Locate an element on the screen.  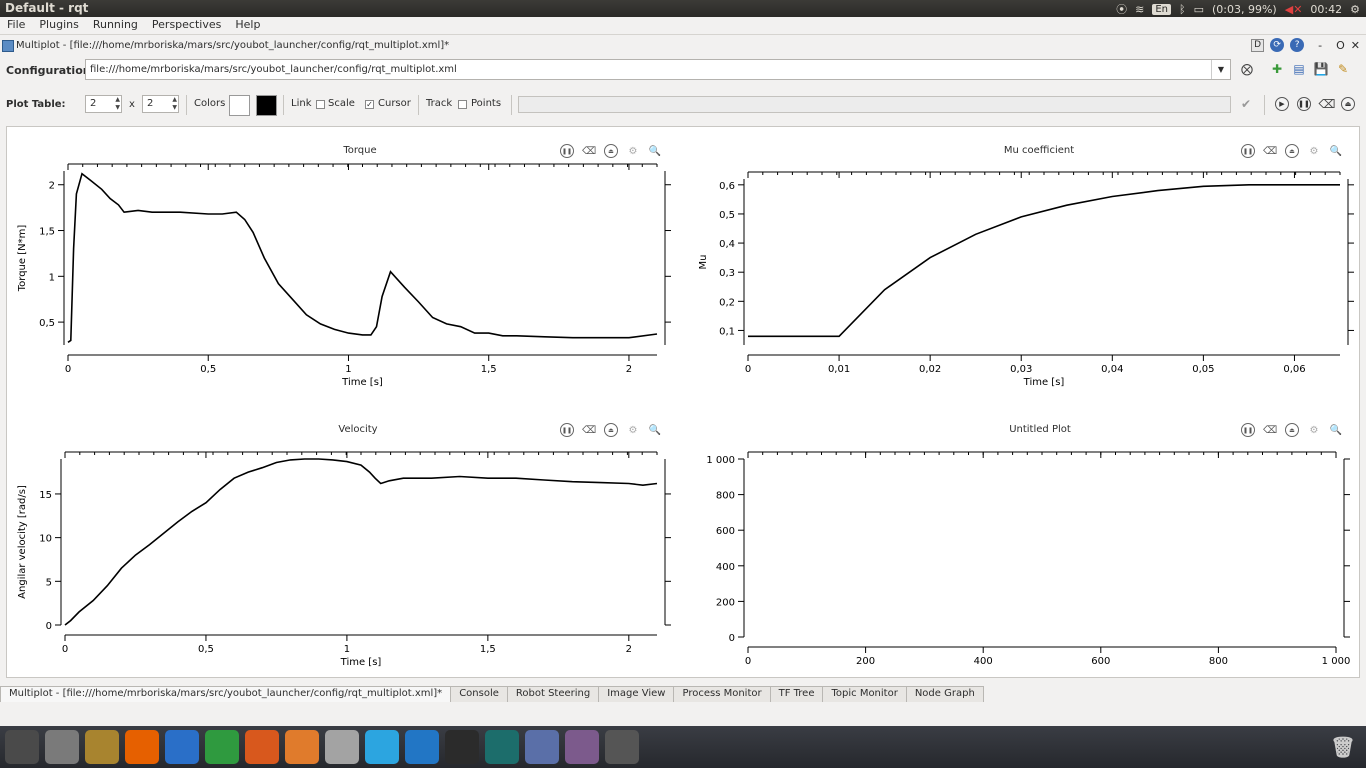
help-button: ? is located at coordinates (1297, 45).